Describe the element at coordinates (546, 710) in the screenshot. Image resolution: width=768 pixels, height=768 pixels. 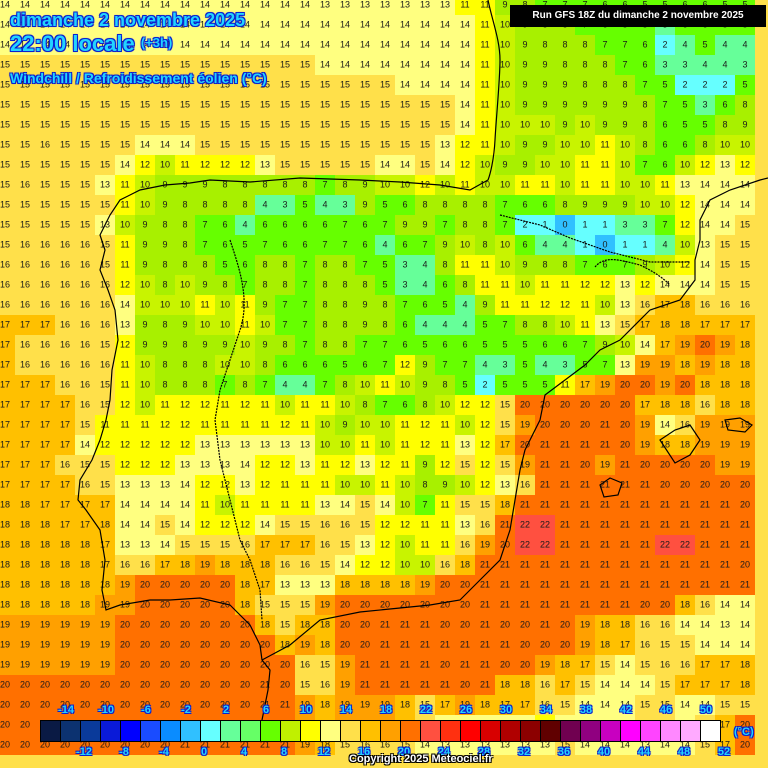
I see `legend-tick-top: 34` at that location.